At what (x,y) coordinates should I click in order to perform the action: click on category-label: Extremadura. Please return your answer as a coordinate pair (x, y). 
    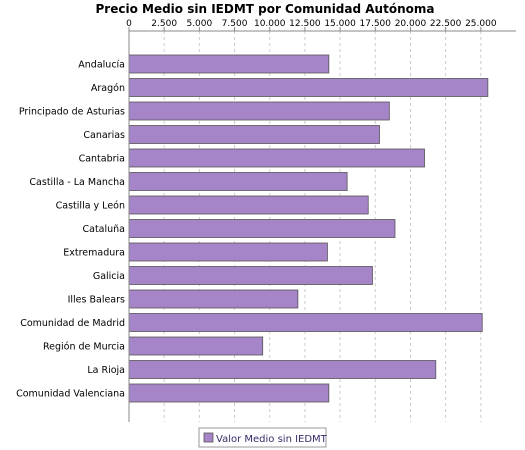
    Looking at the image, I should click on (94, 253).